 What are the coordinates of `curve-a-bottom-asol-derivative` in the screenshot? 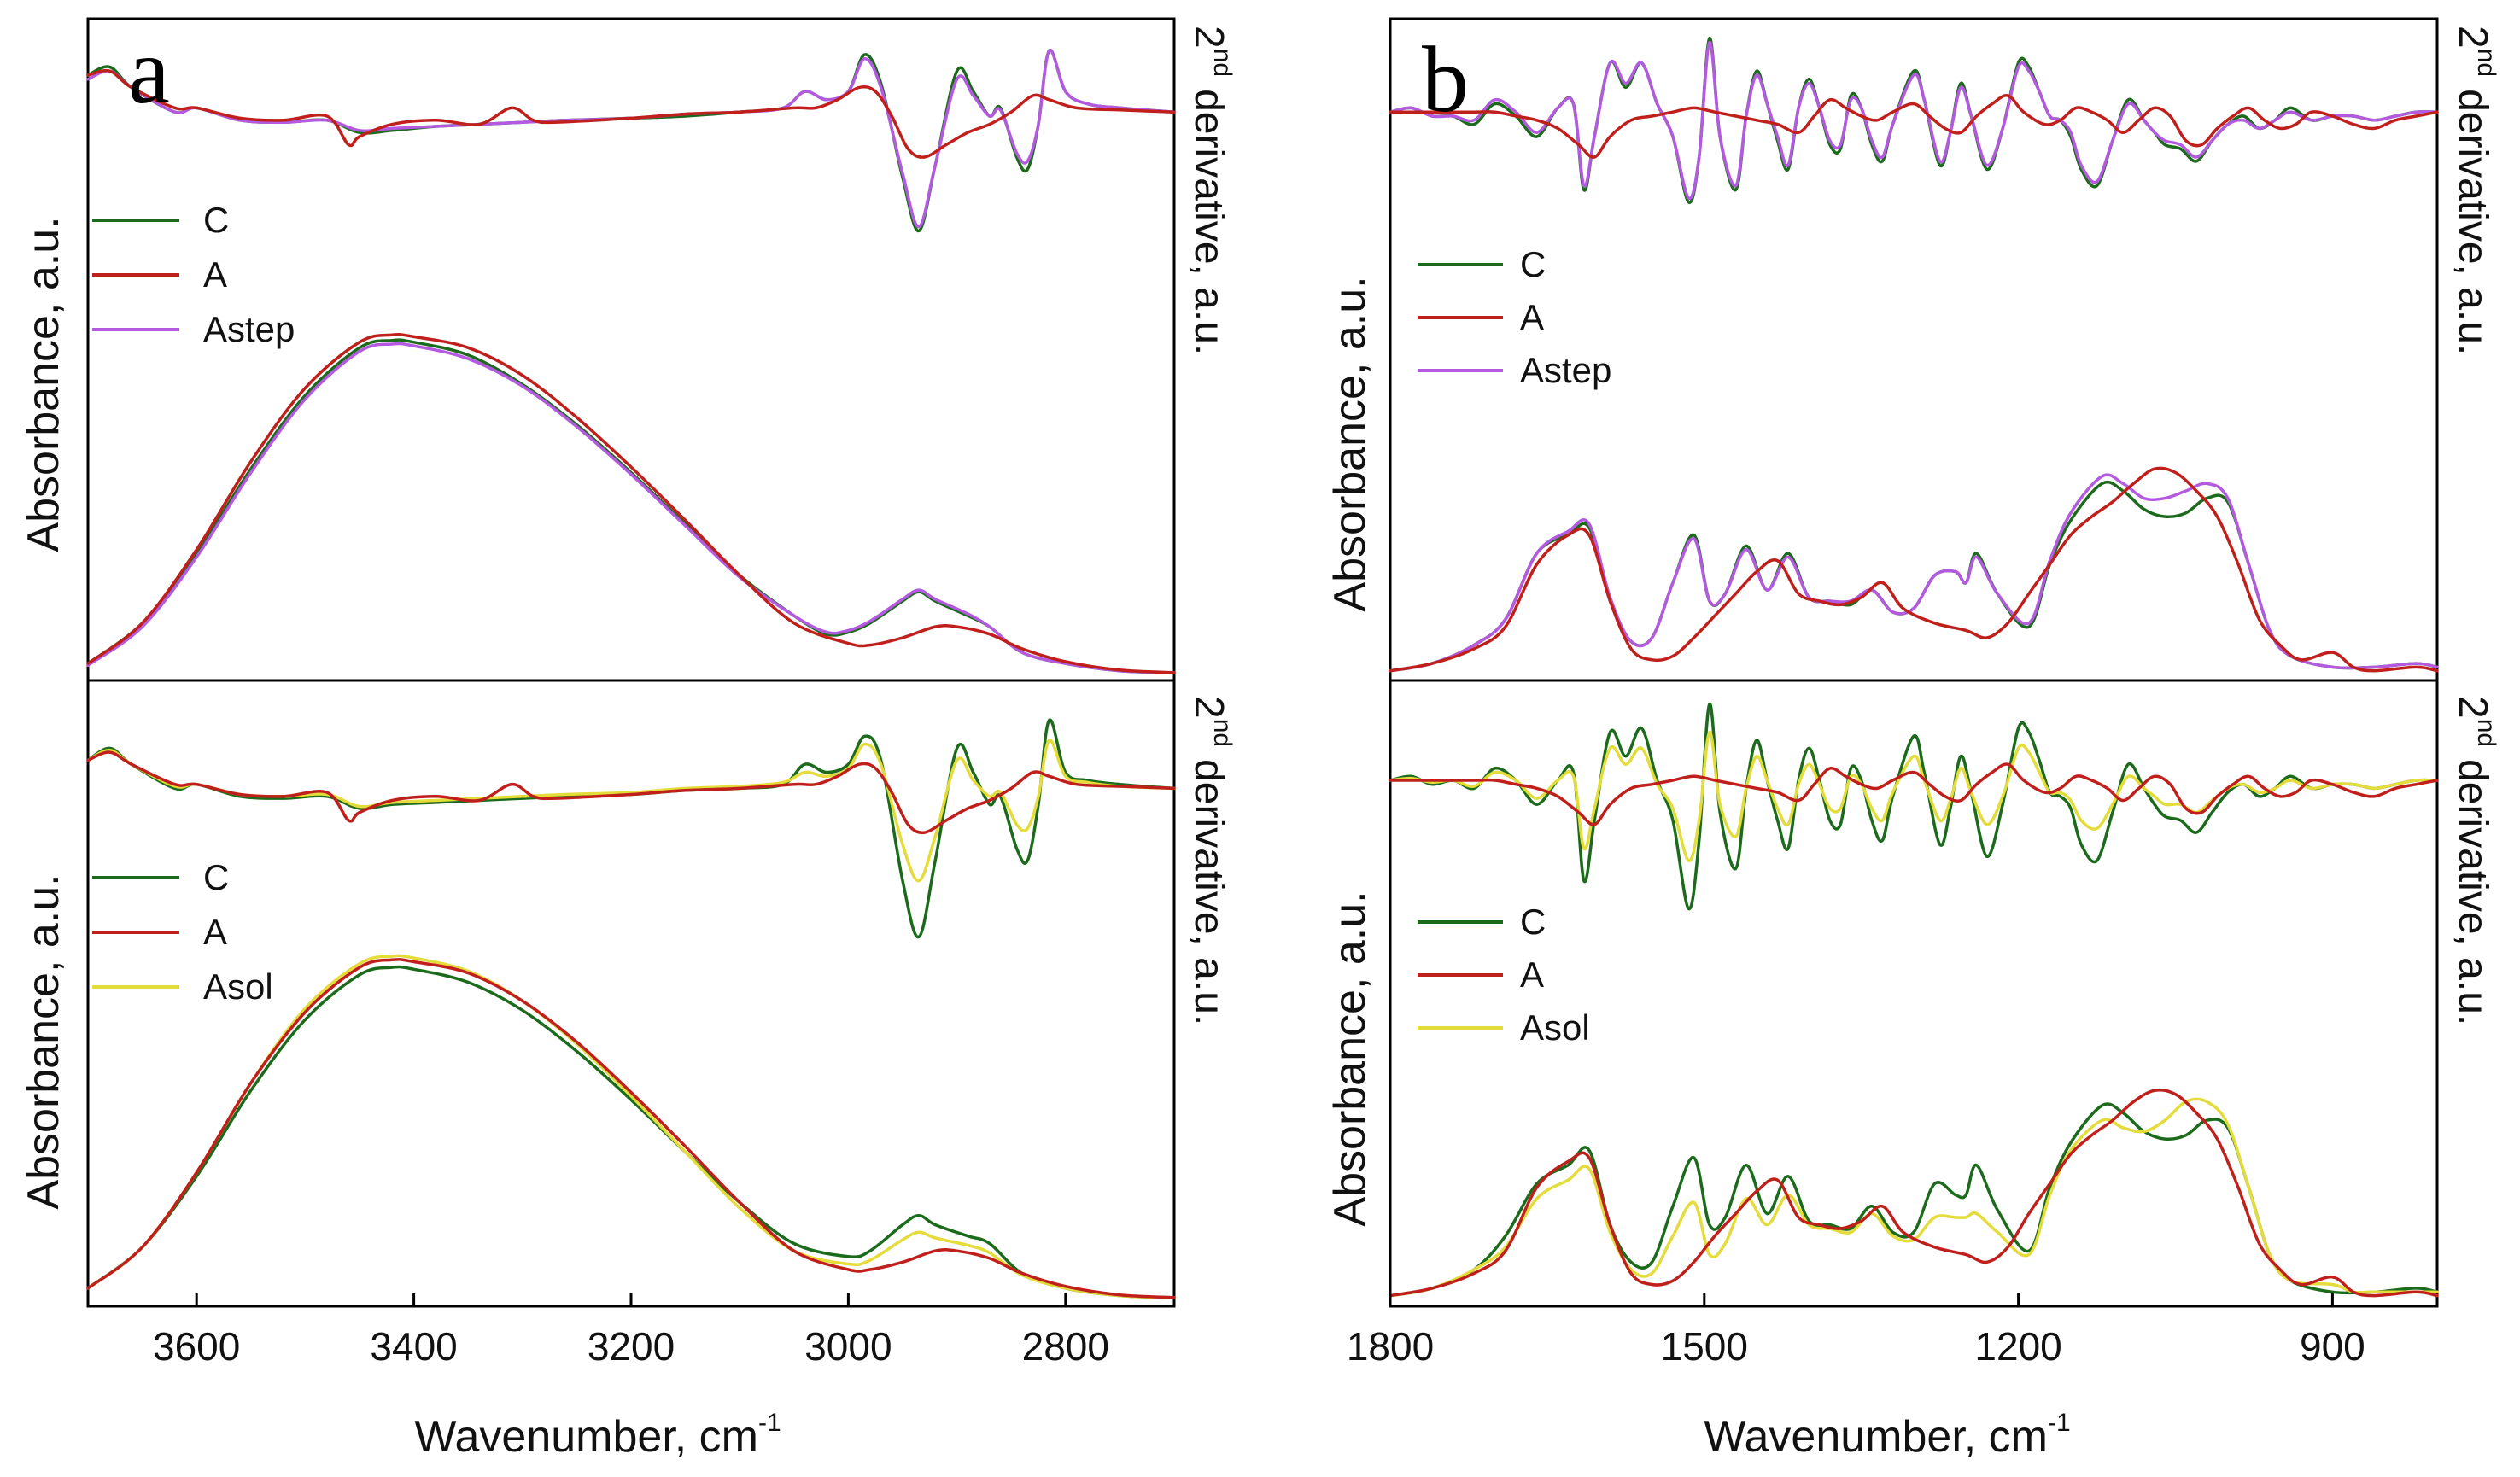 It's located at (631, 811).